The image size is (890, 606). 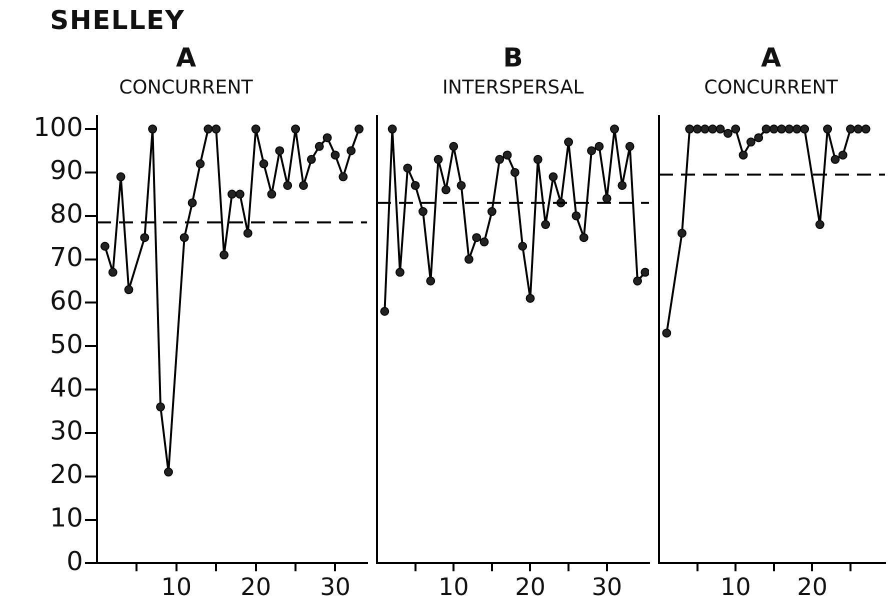 What do you see at coordinates (66, 475) in the screenshot?
I see `y-tick-label: 20` at bounding box center [66, 475].